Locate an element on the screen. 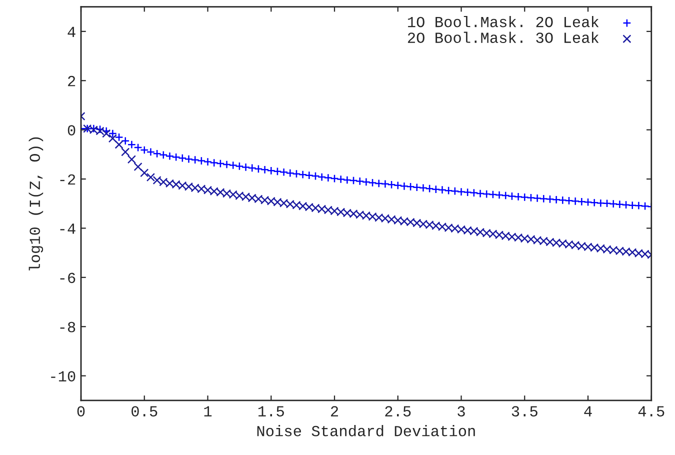 This screenshot has width=675, height=455. x-tick-label: 0 is located at coordinates (81, 411).